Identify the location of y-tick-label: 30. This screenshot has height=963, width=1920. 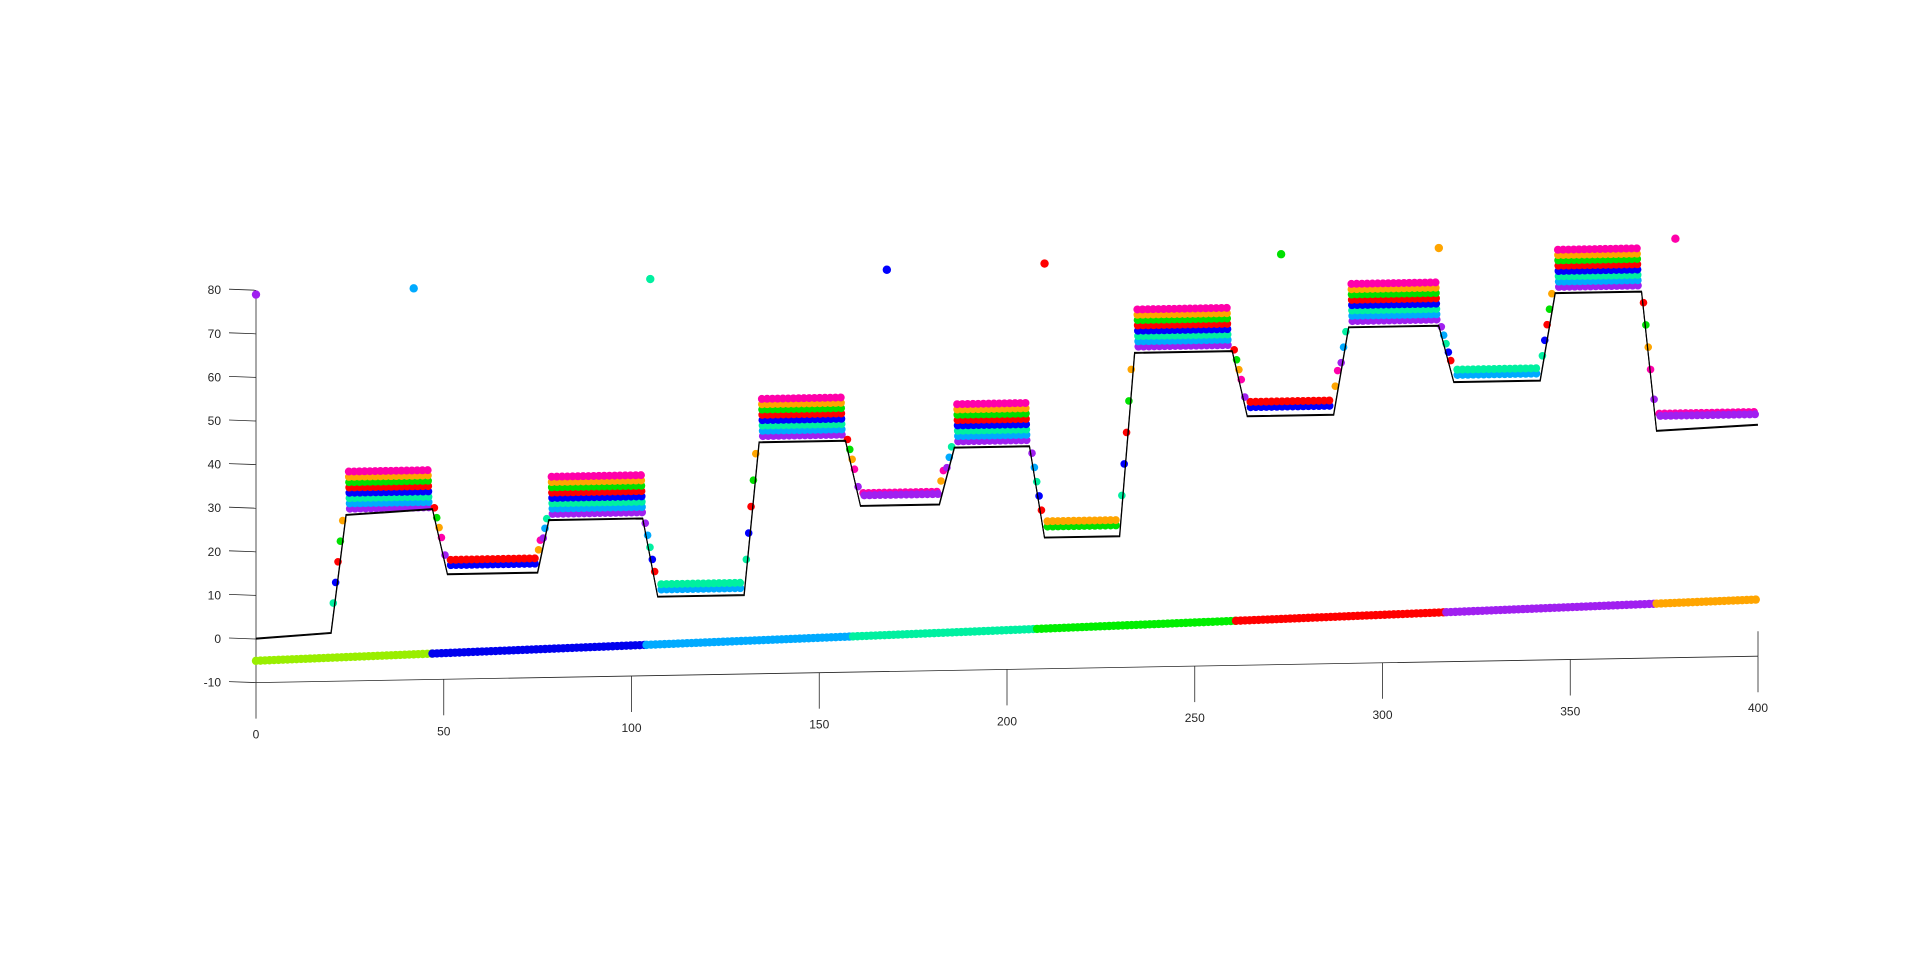
(215, 508).